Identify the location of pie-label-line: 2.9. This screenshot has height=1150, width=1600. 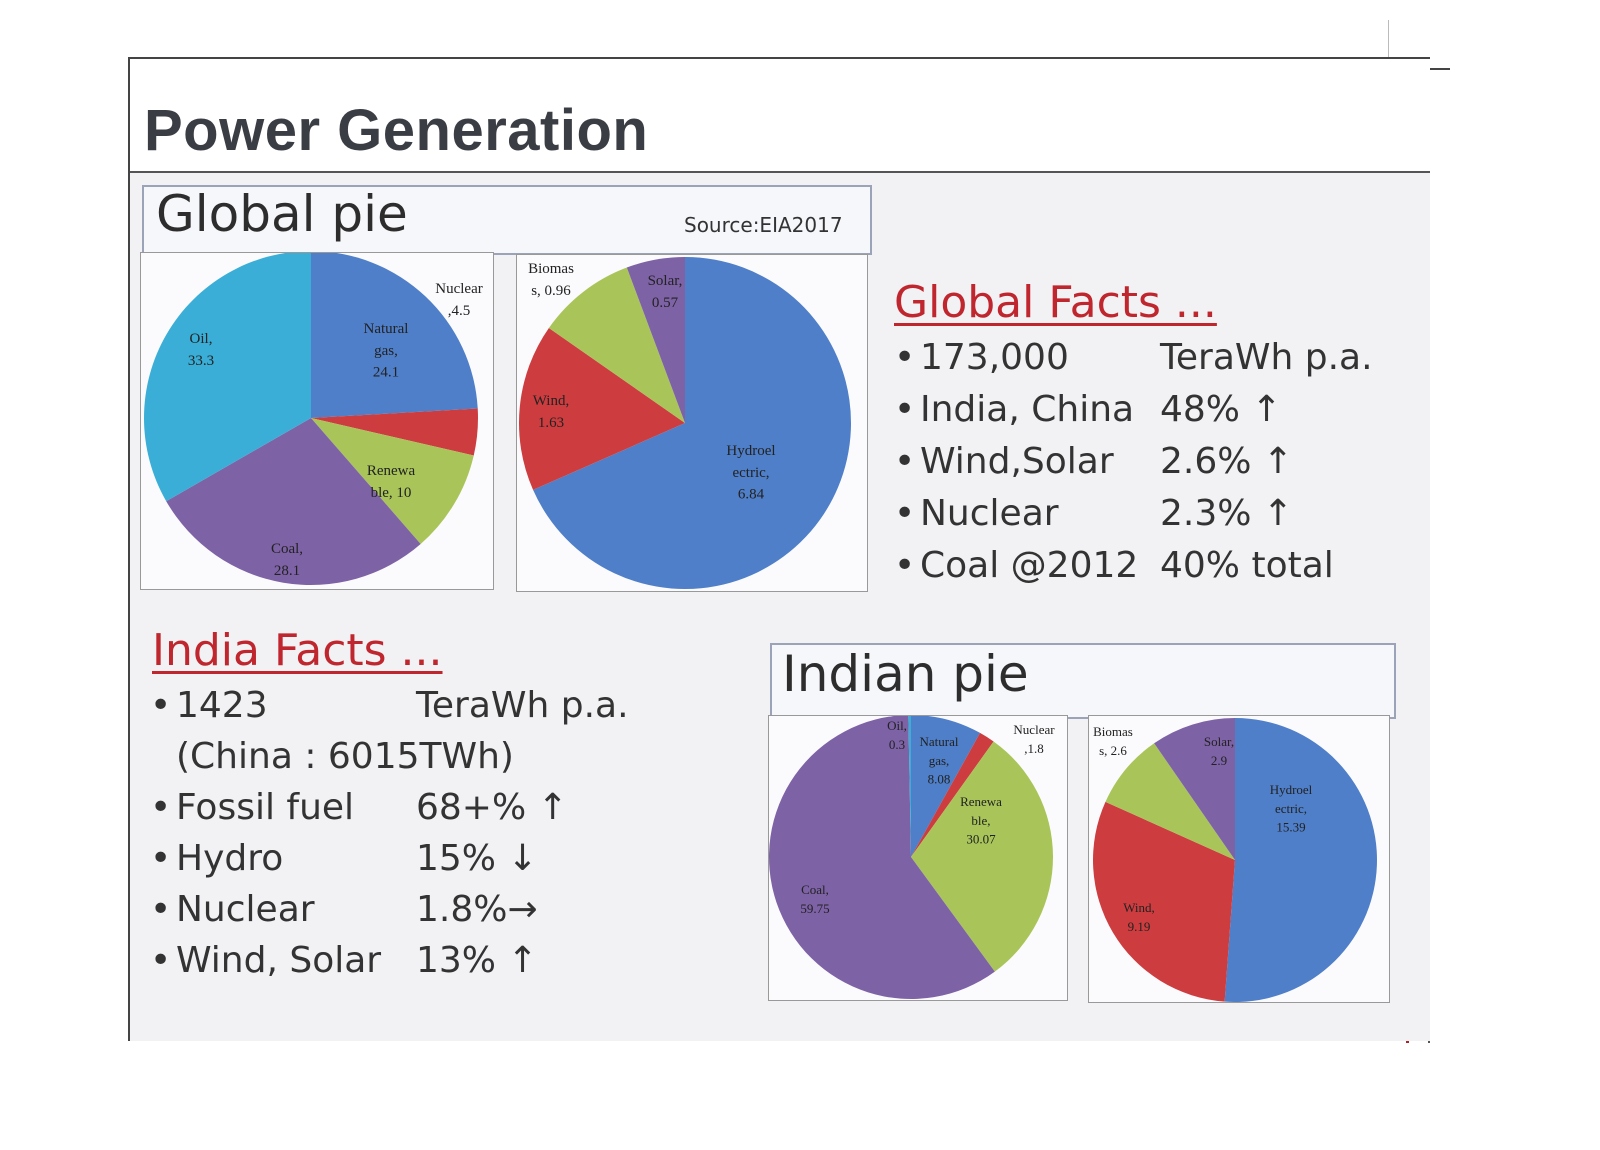
(1219, 760).